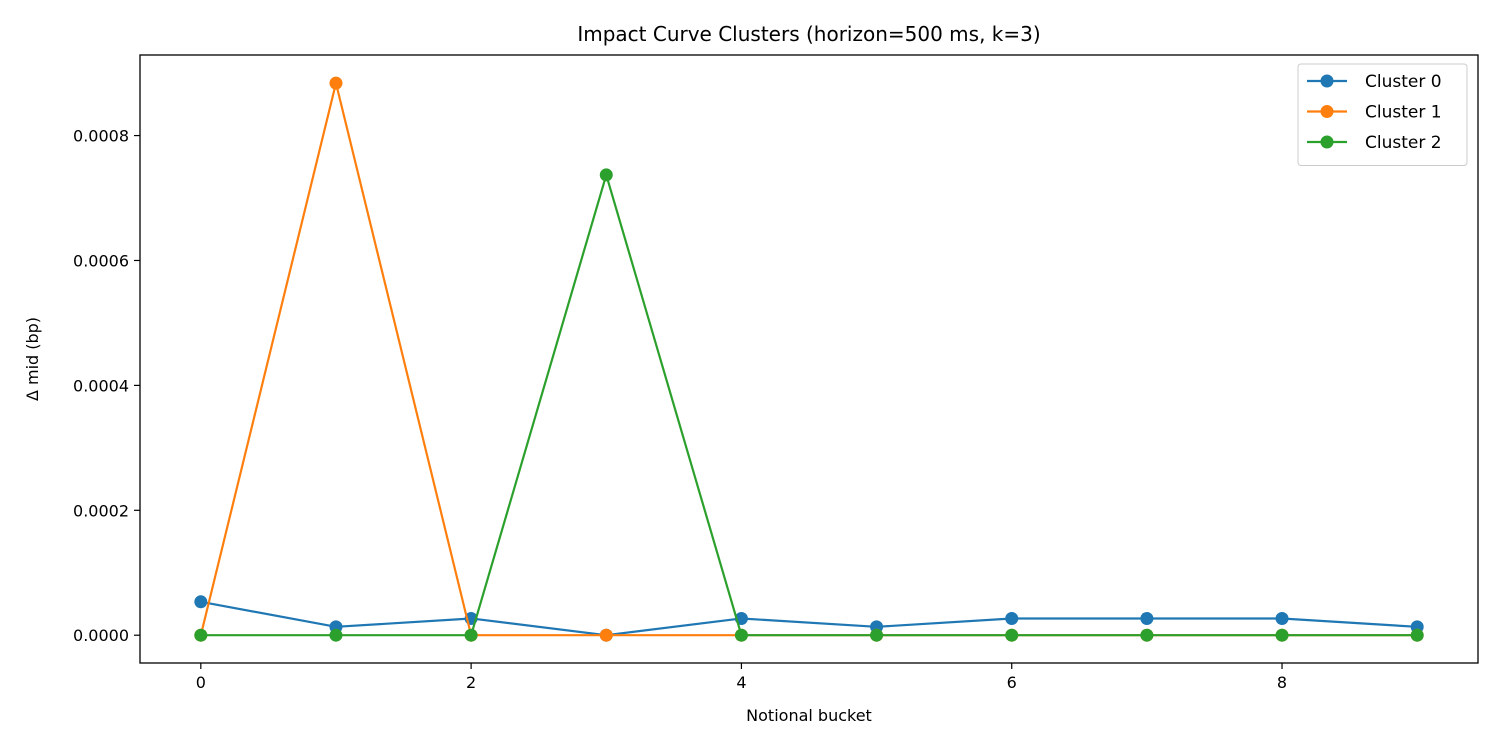 This screenshot has width=1500, height=750. What do you see at coordinates (809, 618) in the screenshot?
I see `cluster-0-line` at bounding box center [809, 618].